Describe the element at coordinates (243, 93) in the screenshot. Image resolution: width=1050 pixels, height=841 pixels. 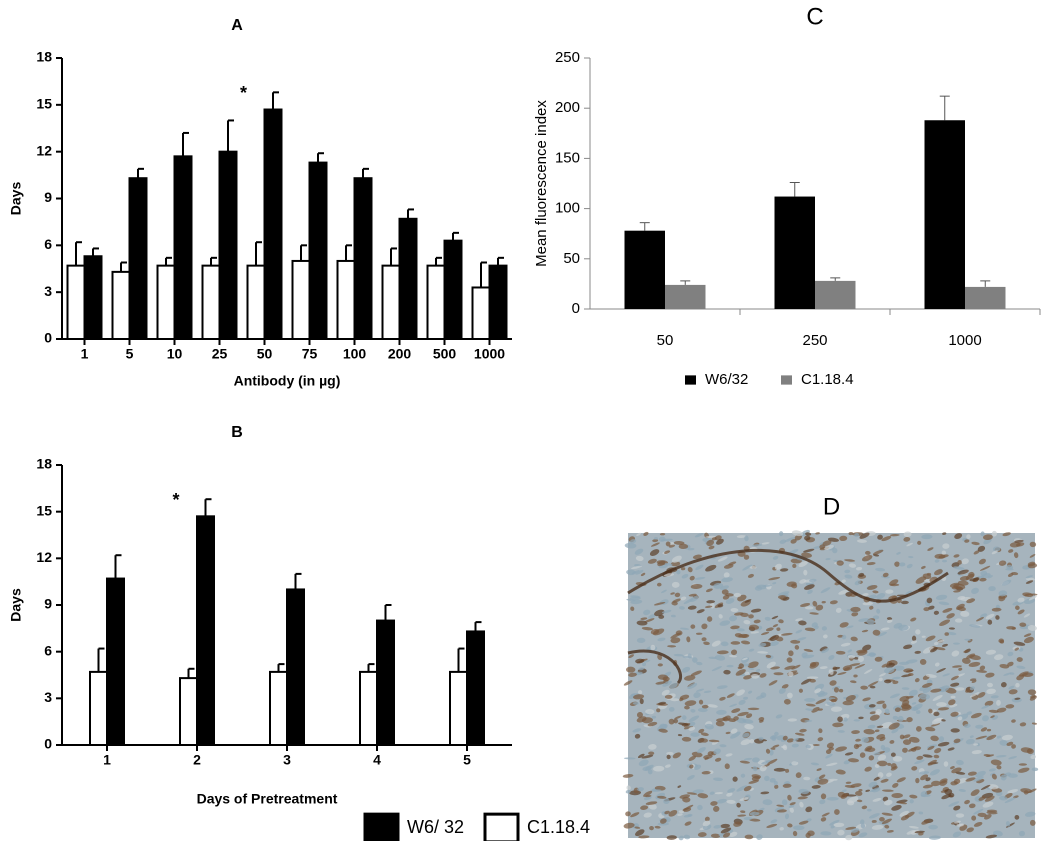
I see `annotation: *` at that location.